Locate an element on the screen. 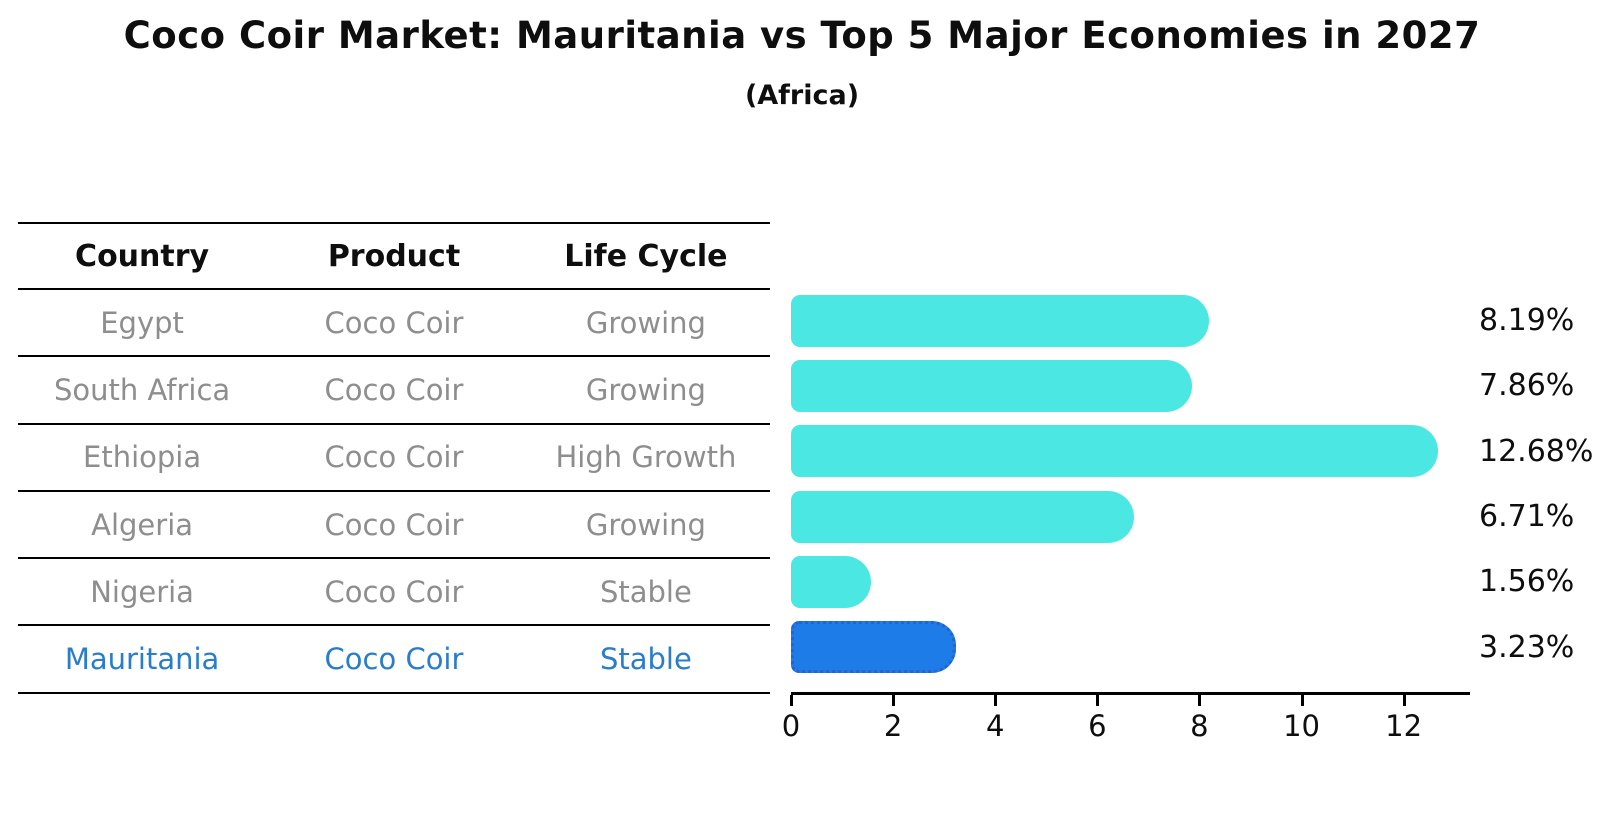  table-row-nigeria: Nigeria Coco Coir Stable is located at coordinates (394, 593).